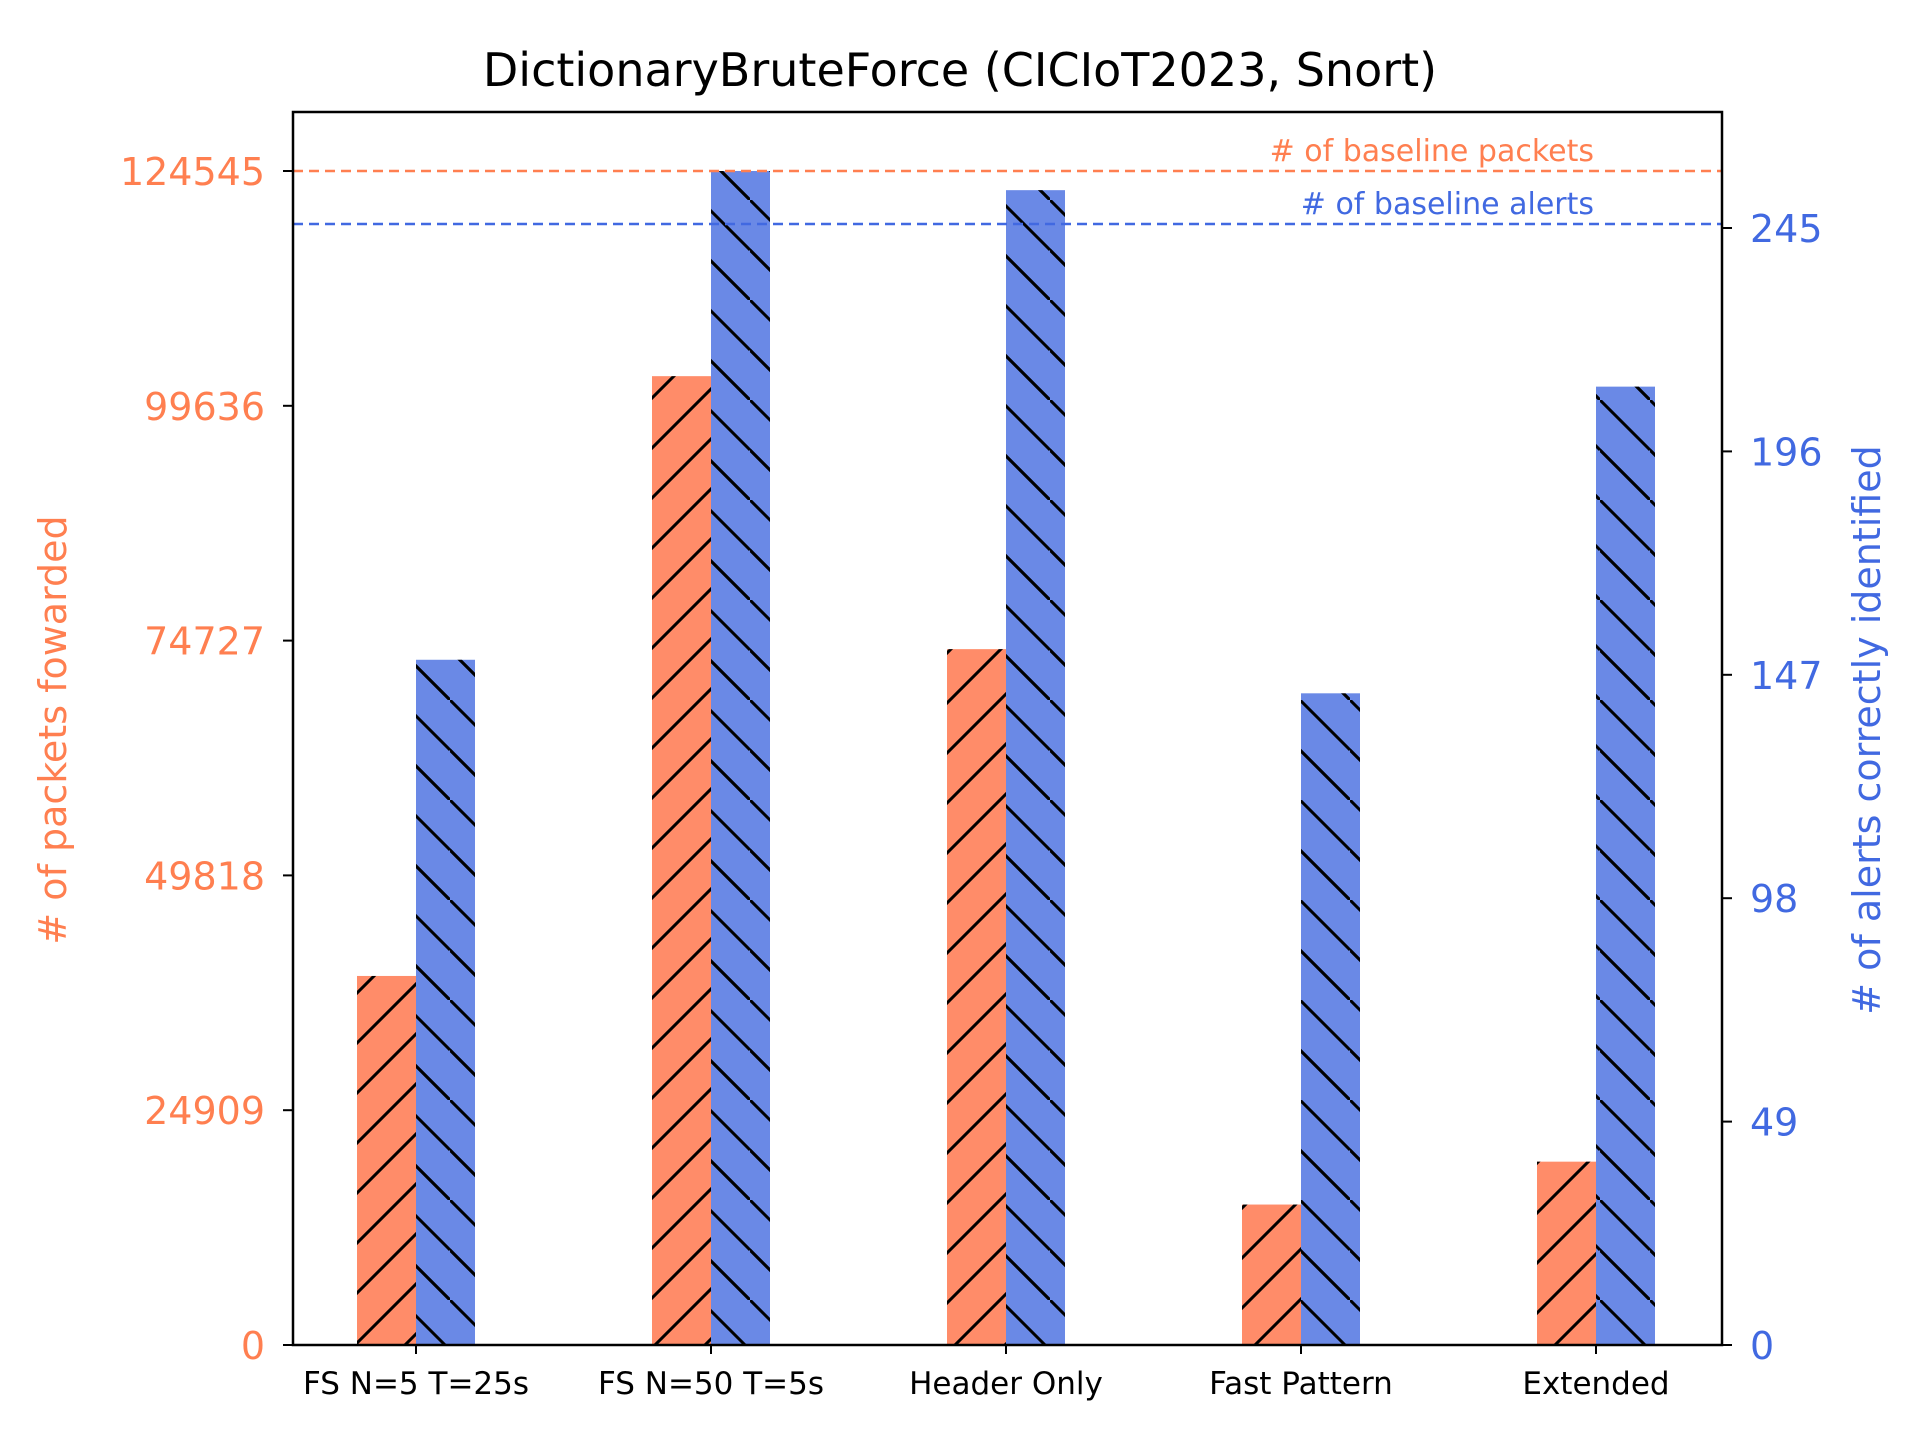 Image resolution: width=1920 pixels, height=1440 pixels. What do you see at coordinates (253, 1346) in the screenshot?
I see `y-left-tick-label-0: 0` at bounding box center [253, 1346].